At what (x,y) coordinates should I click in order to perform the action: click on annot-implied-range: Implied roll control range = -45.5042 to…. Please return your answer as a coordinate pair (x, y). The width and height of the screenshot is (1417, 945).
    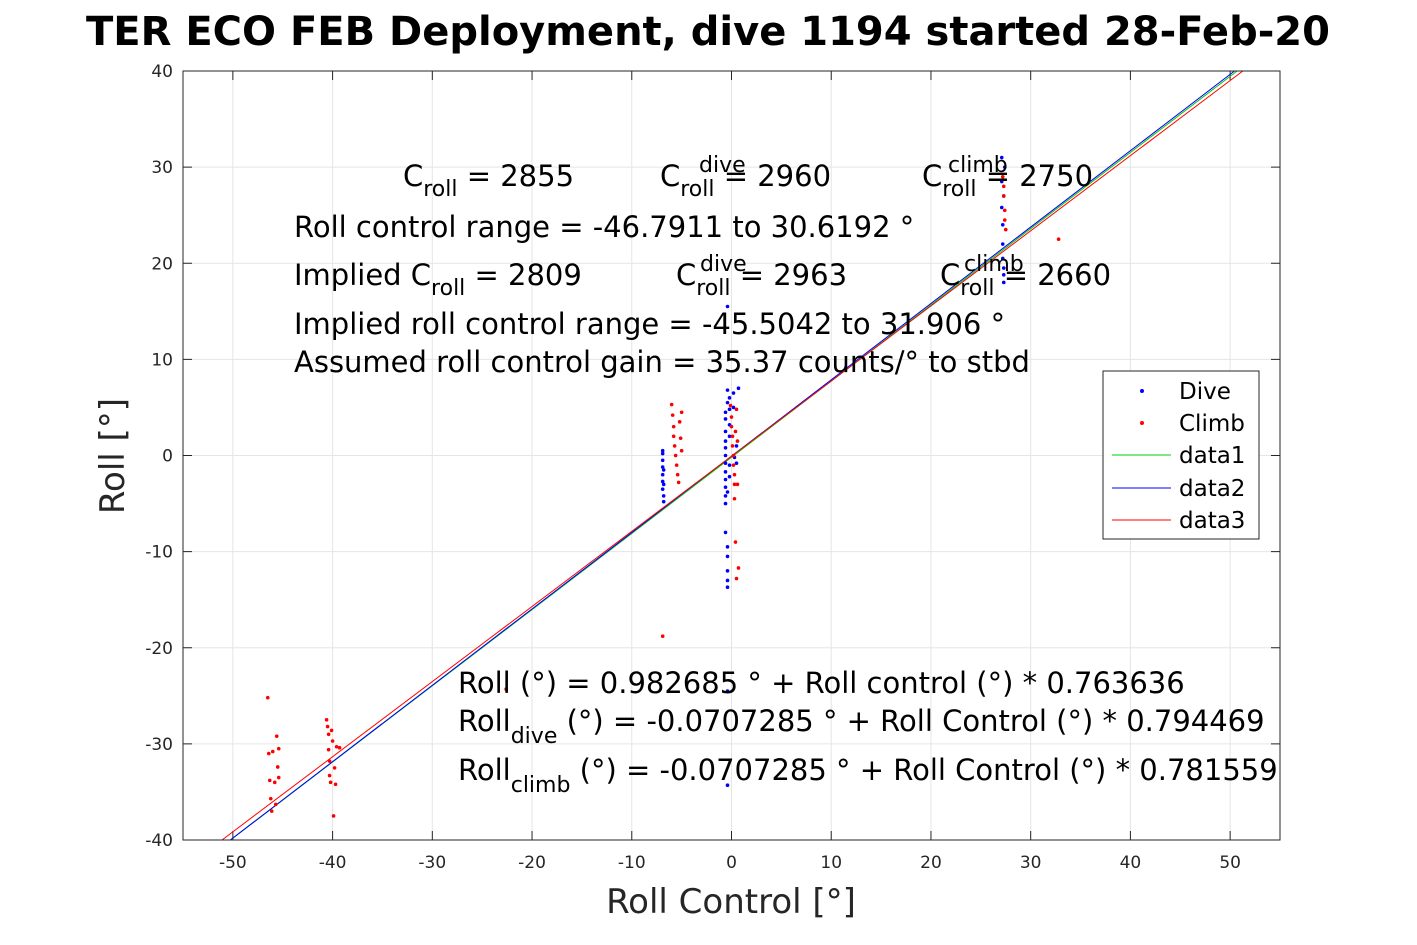
    Looking at the image, I should click on (649, 324).